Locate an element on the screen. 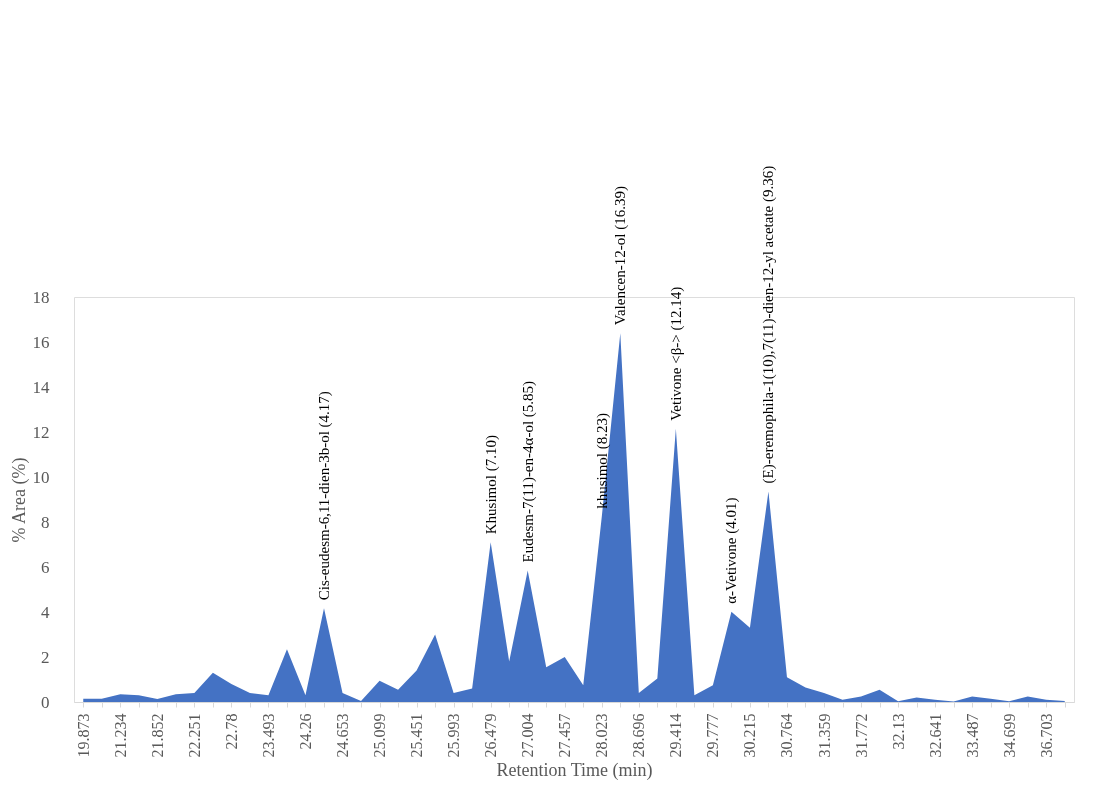 The image size is (1115, 802). x-tick-label: 23.493 is located at coordinates (268, 735).